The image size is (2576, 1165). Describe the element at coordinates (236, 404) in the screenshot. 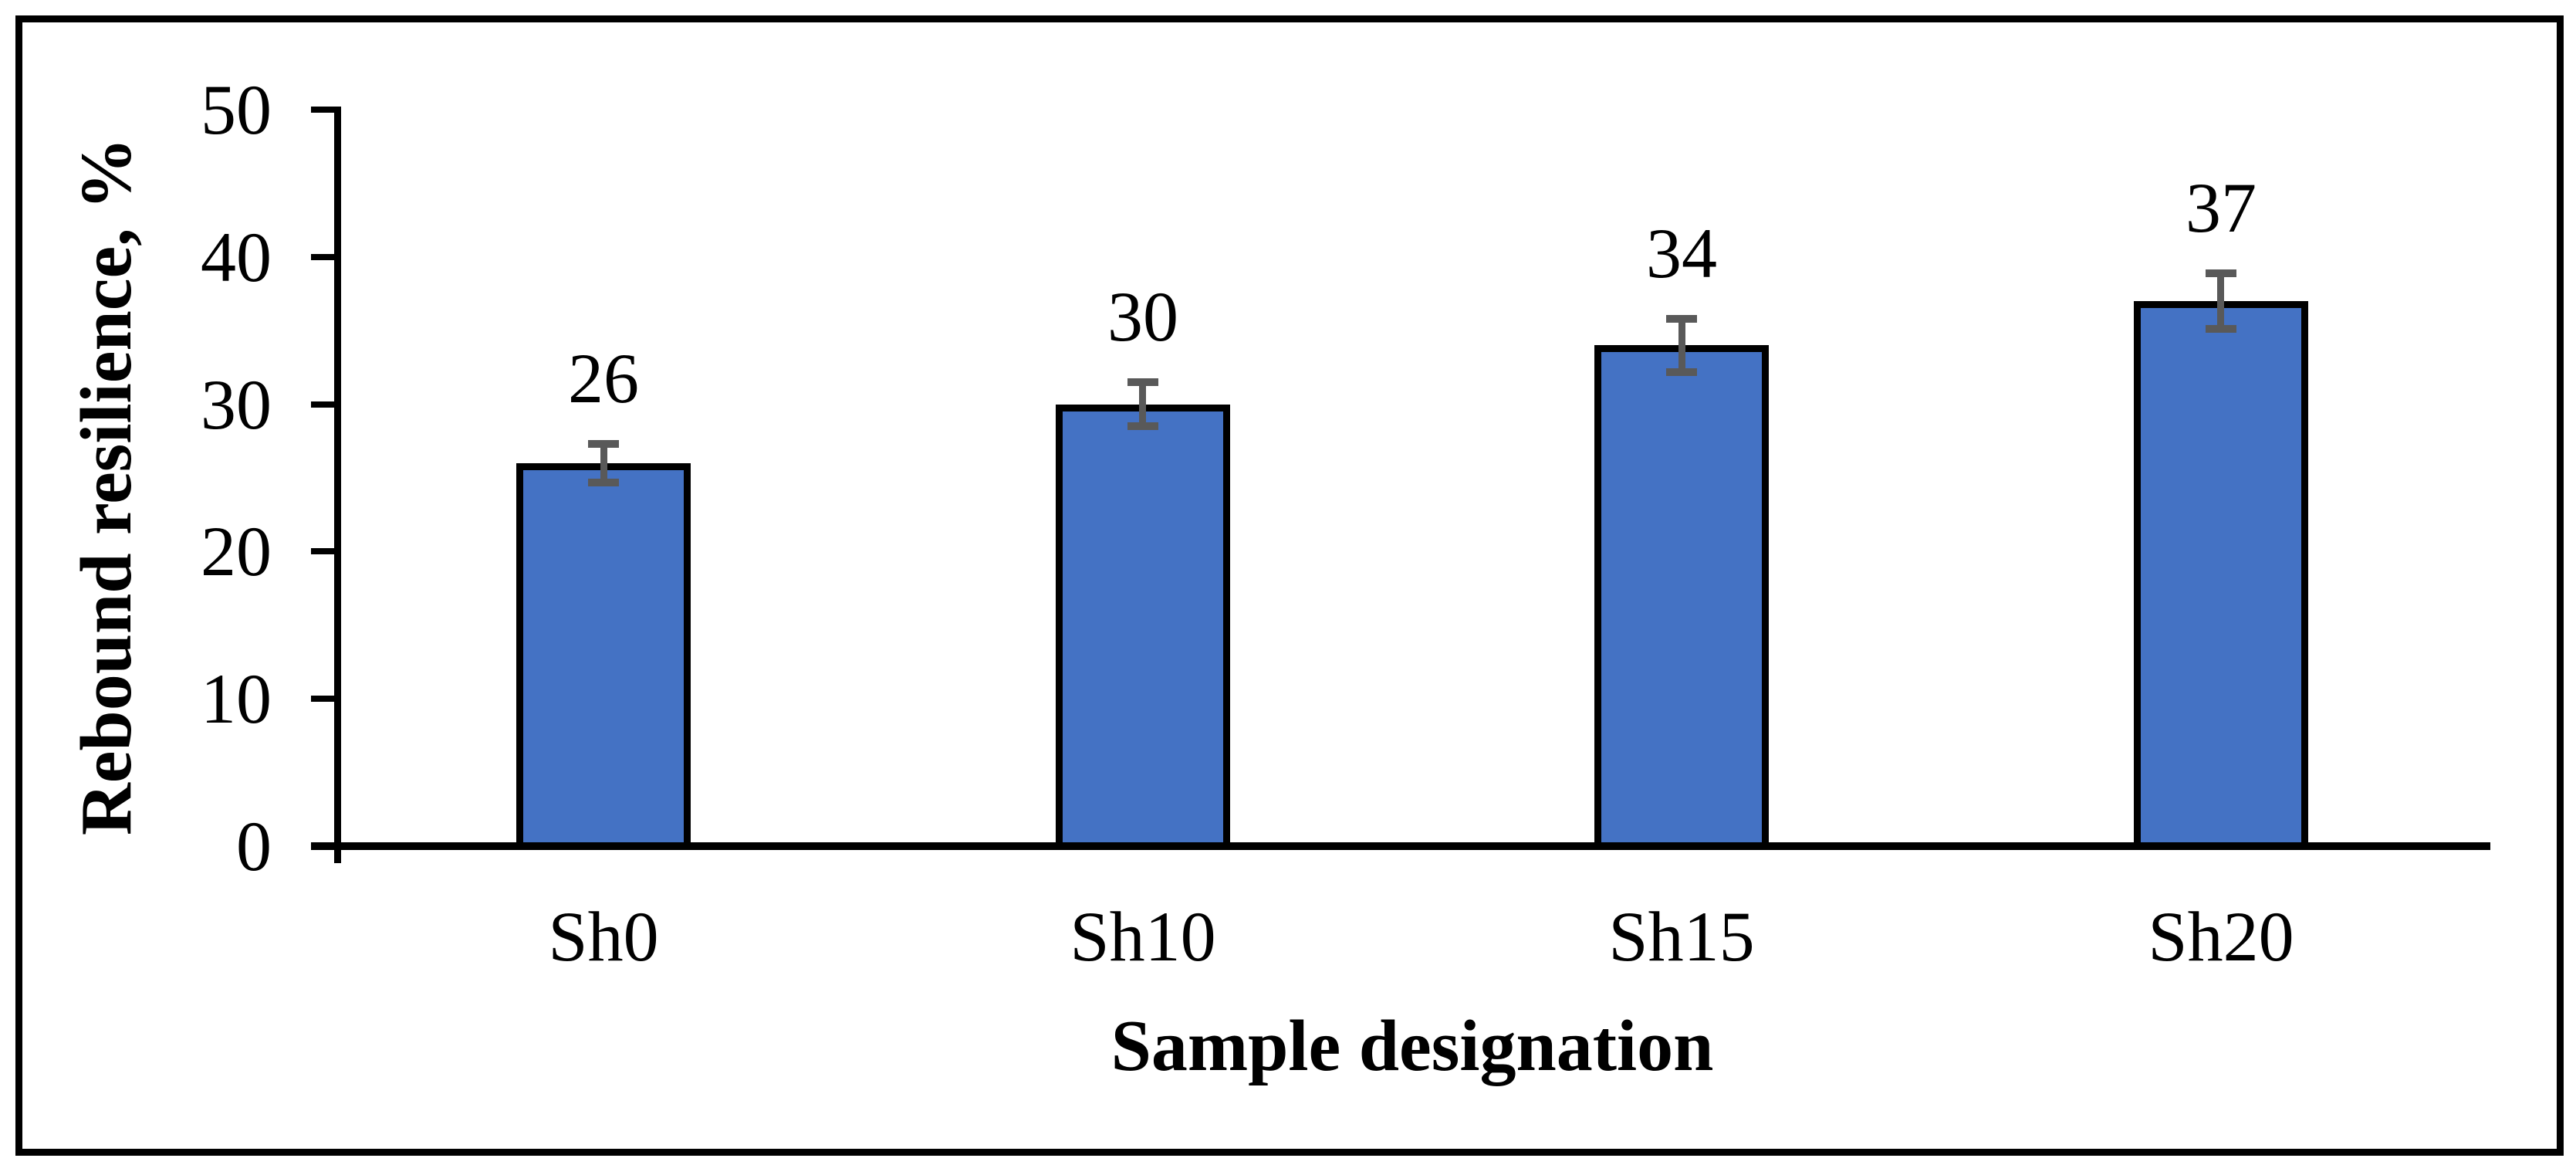

I see `y-tick-label: 30` at that location.